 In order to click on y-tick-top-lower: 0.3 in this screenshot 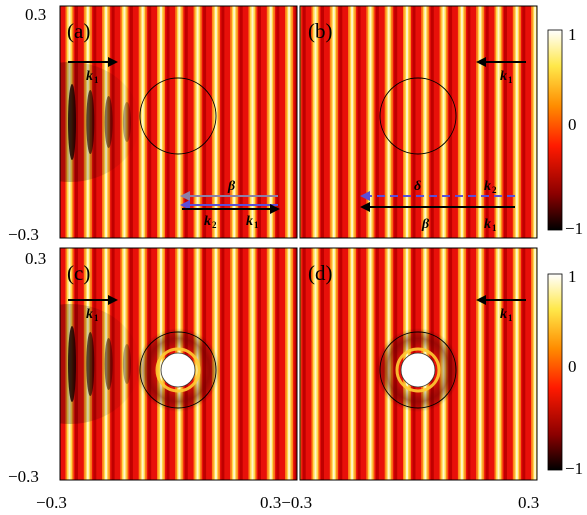, I will do `click(35, 258)`.